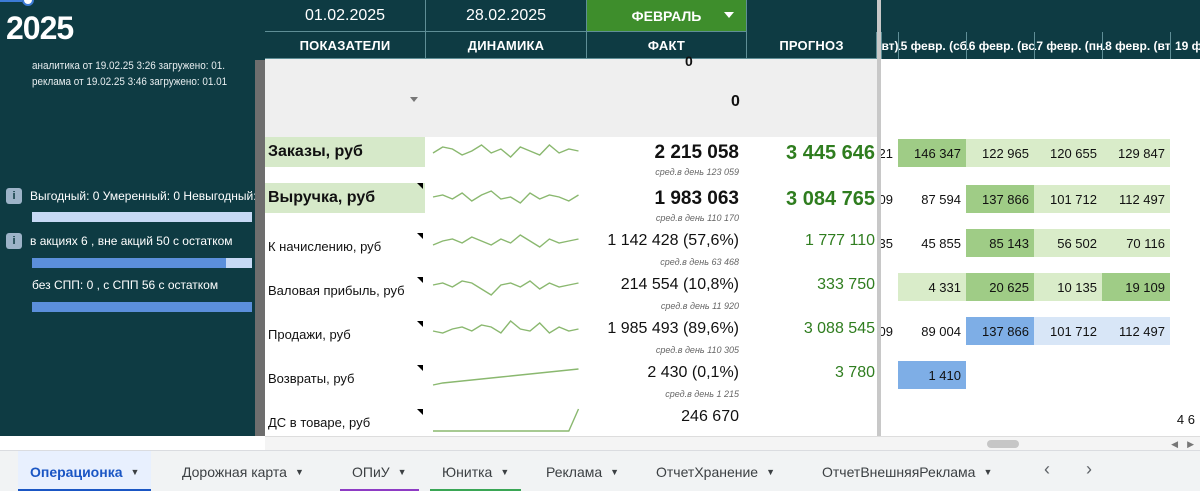 The height and width of the screenshot is (491, 1200). Describe the element at coordinates (1000, 287) in the screenshot. I see `day-value: 20 625` at that location.